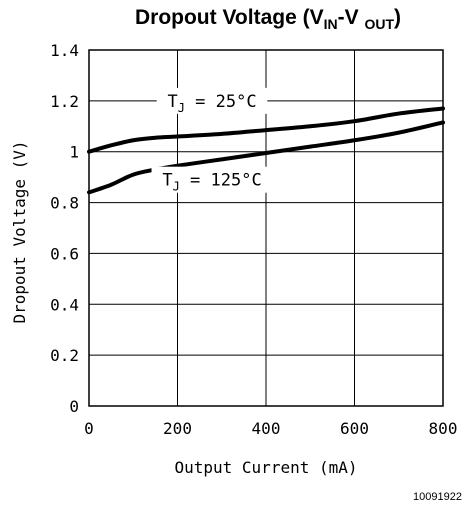 The image size is (464, 506). What do you see at coordinates (268, 19) in the screenshot?
I see `chart-title: Dropout Voltage (VIN-V OUT)` at bounding box center [268, 19].